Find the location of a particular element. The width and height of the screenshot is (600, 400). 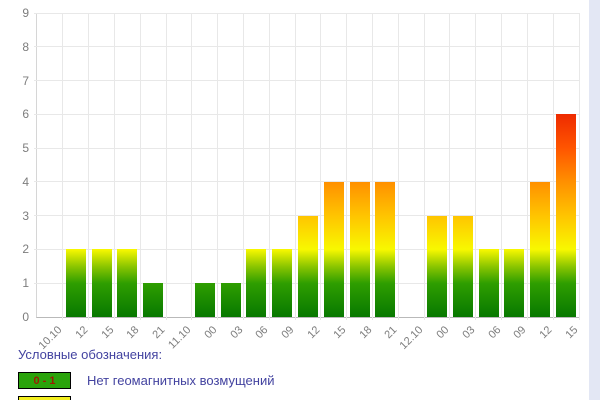

y-tick-label: 1 is located at coordinates (25, 283).